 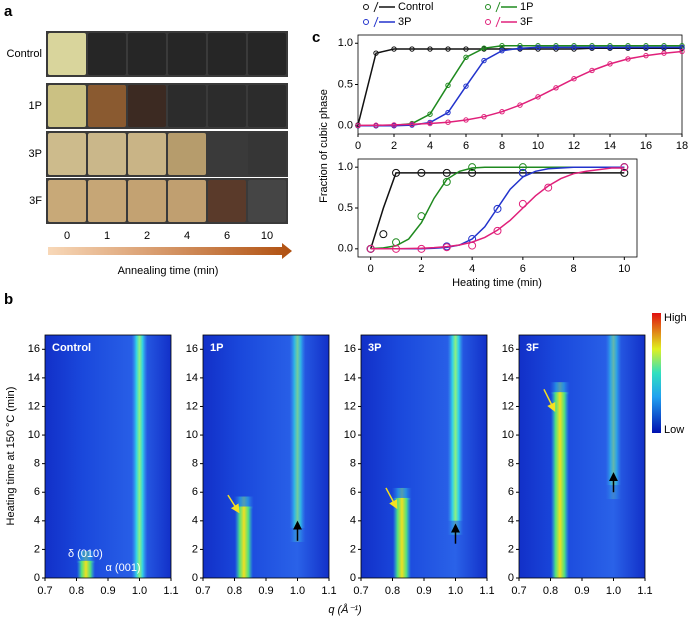 What do you see at coordinates (401, 537) in the screenshot?
I see `heatmap-delta-band` at bounding box center [401, 537].